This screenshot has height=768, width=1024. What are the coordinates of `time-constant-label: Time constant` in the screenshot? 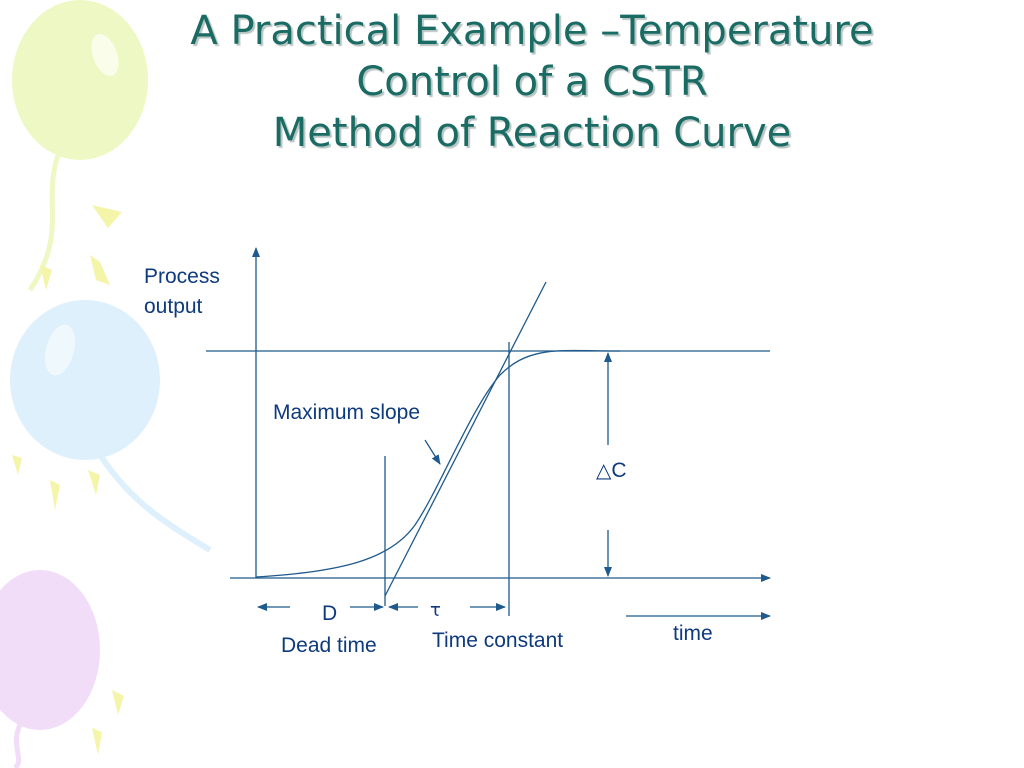 It's located at (498, 640).